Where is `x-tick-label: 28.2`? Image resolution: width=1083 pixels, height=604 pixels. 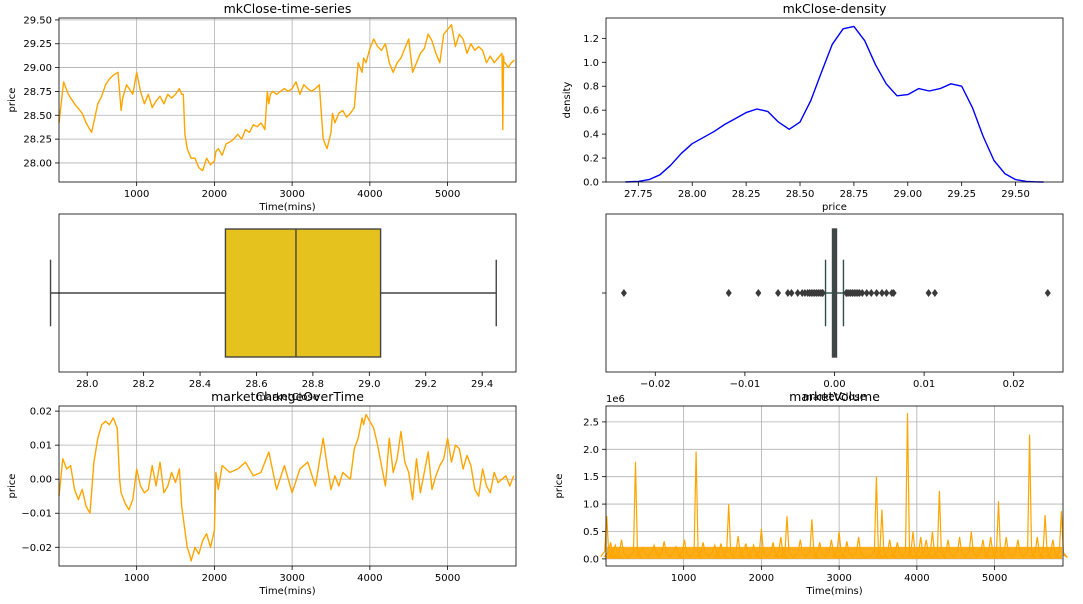 x-tick-label: 28.2 is located at coordinates (143, 384).